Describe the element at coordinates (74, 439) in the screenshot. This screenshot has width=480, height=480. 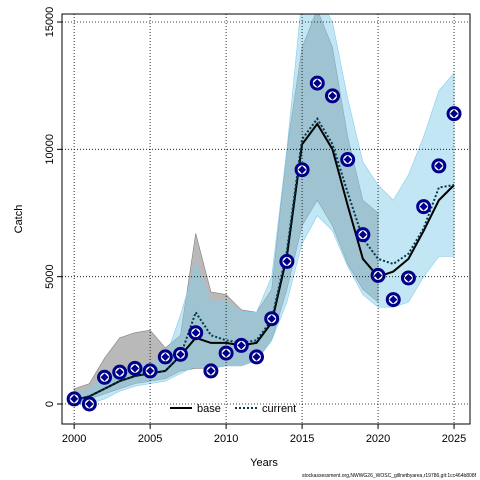
I see `x-tick-label: 2000` at that location.